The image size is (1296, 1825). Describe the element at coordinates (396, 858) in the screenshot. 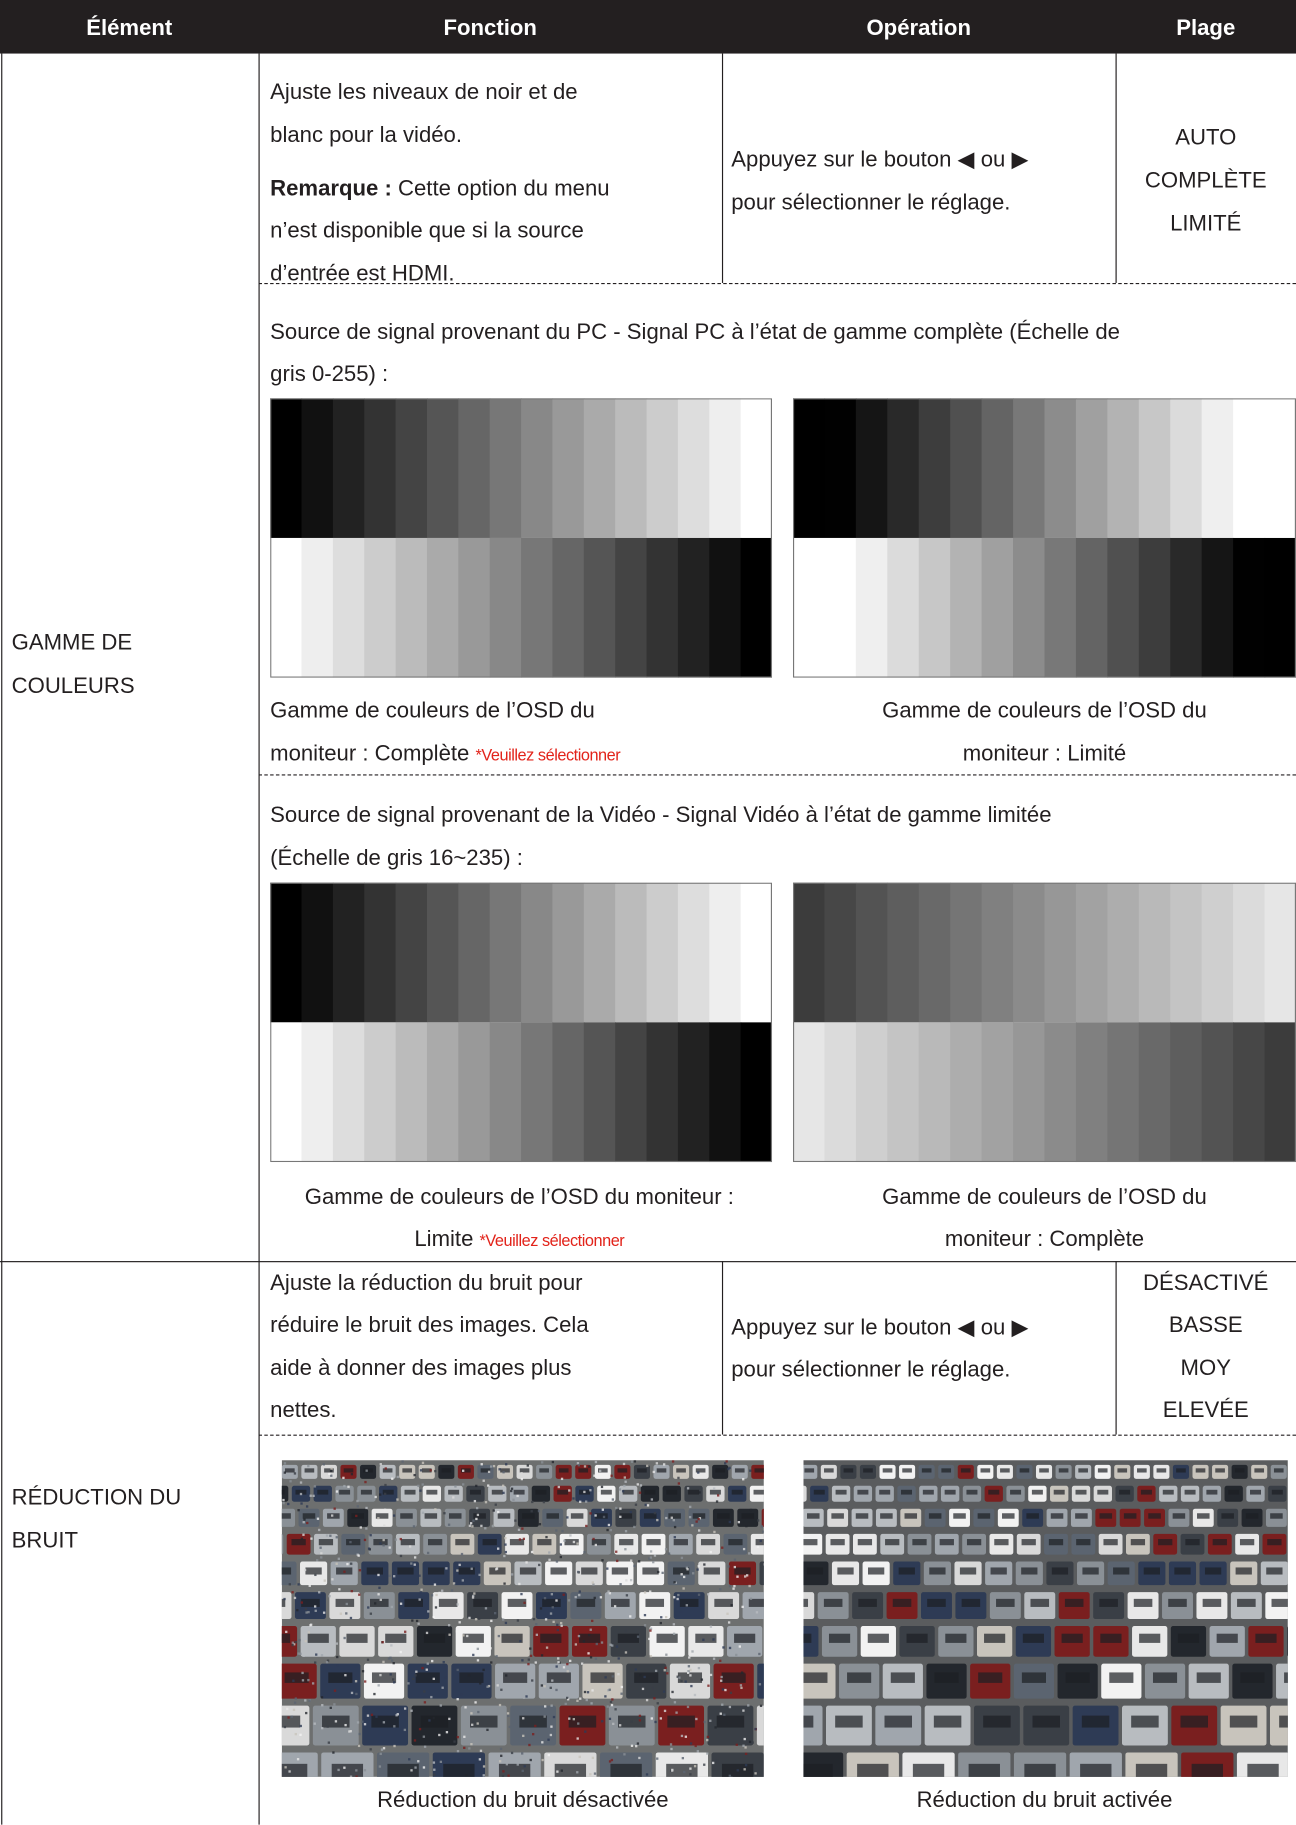

I see `source-text: (Échelle de gris 16~235) :` at that location.